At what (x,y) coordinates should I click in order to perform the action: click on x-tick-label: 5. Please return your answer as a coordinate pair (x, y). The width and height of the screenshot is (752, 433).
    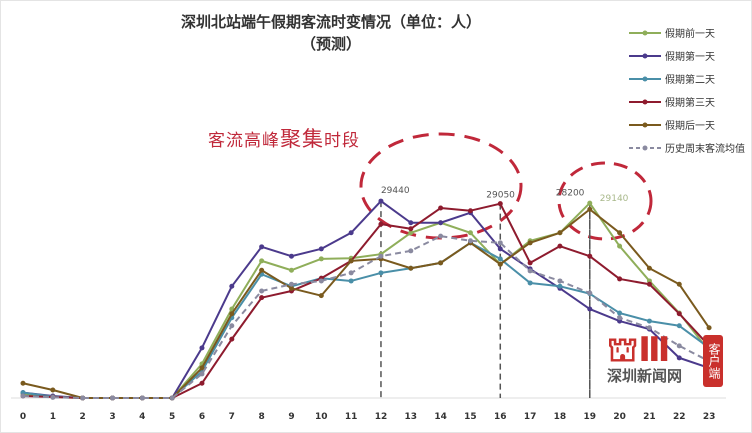
    Looking at the image, I should click on (172, 417).